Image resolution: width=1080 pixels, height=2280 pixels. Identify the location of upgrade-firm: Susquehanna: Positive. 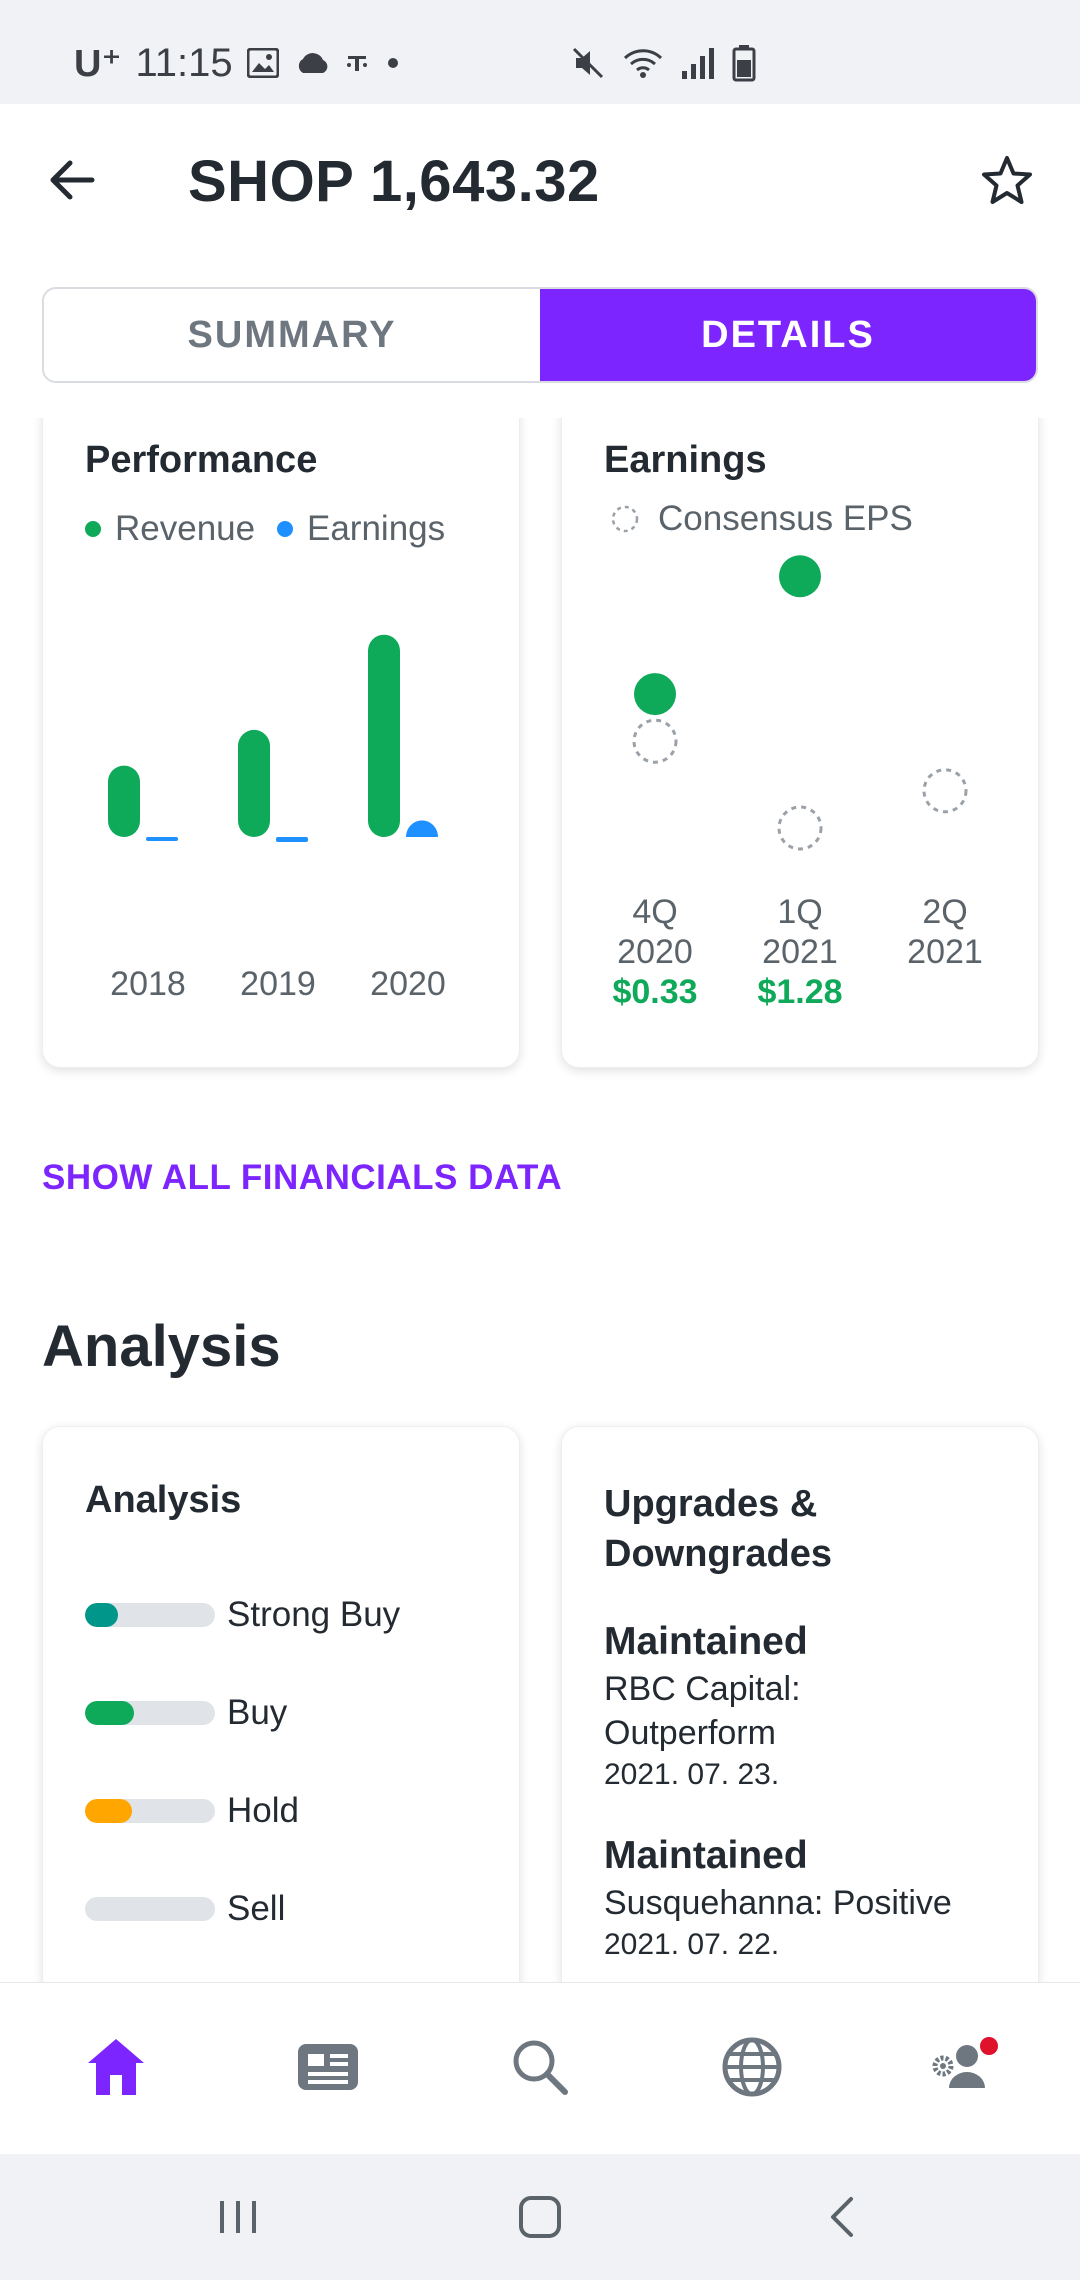
(778, 1903).